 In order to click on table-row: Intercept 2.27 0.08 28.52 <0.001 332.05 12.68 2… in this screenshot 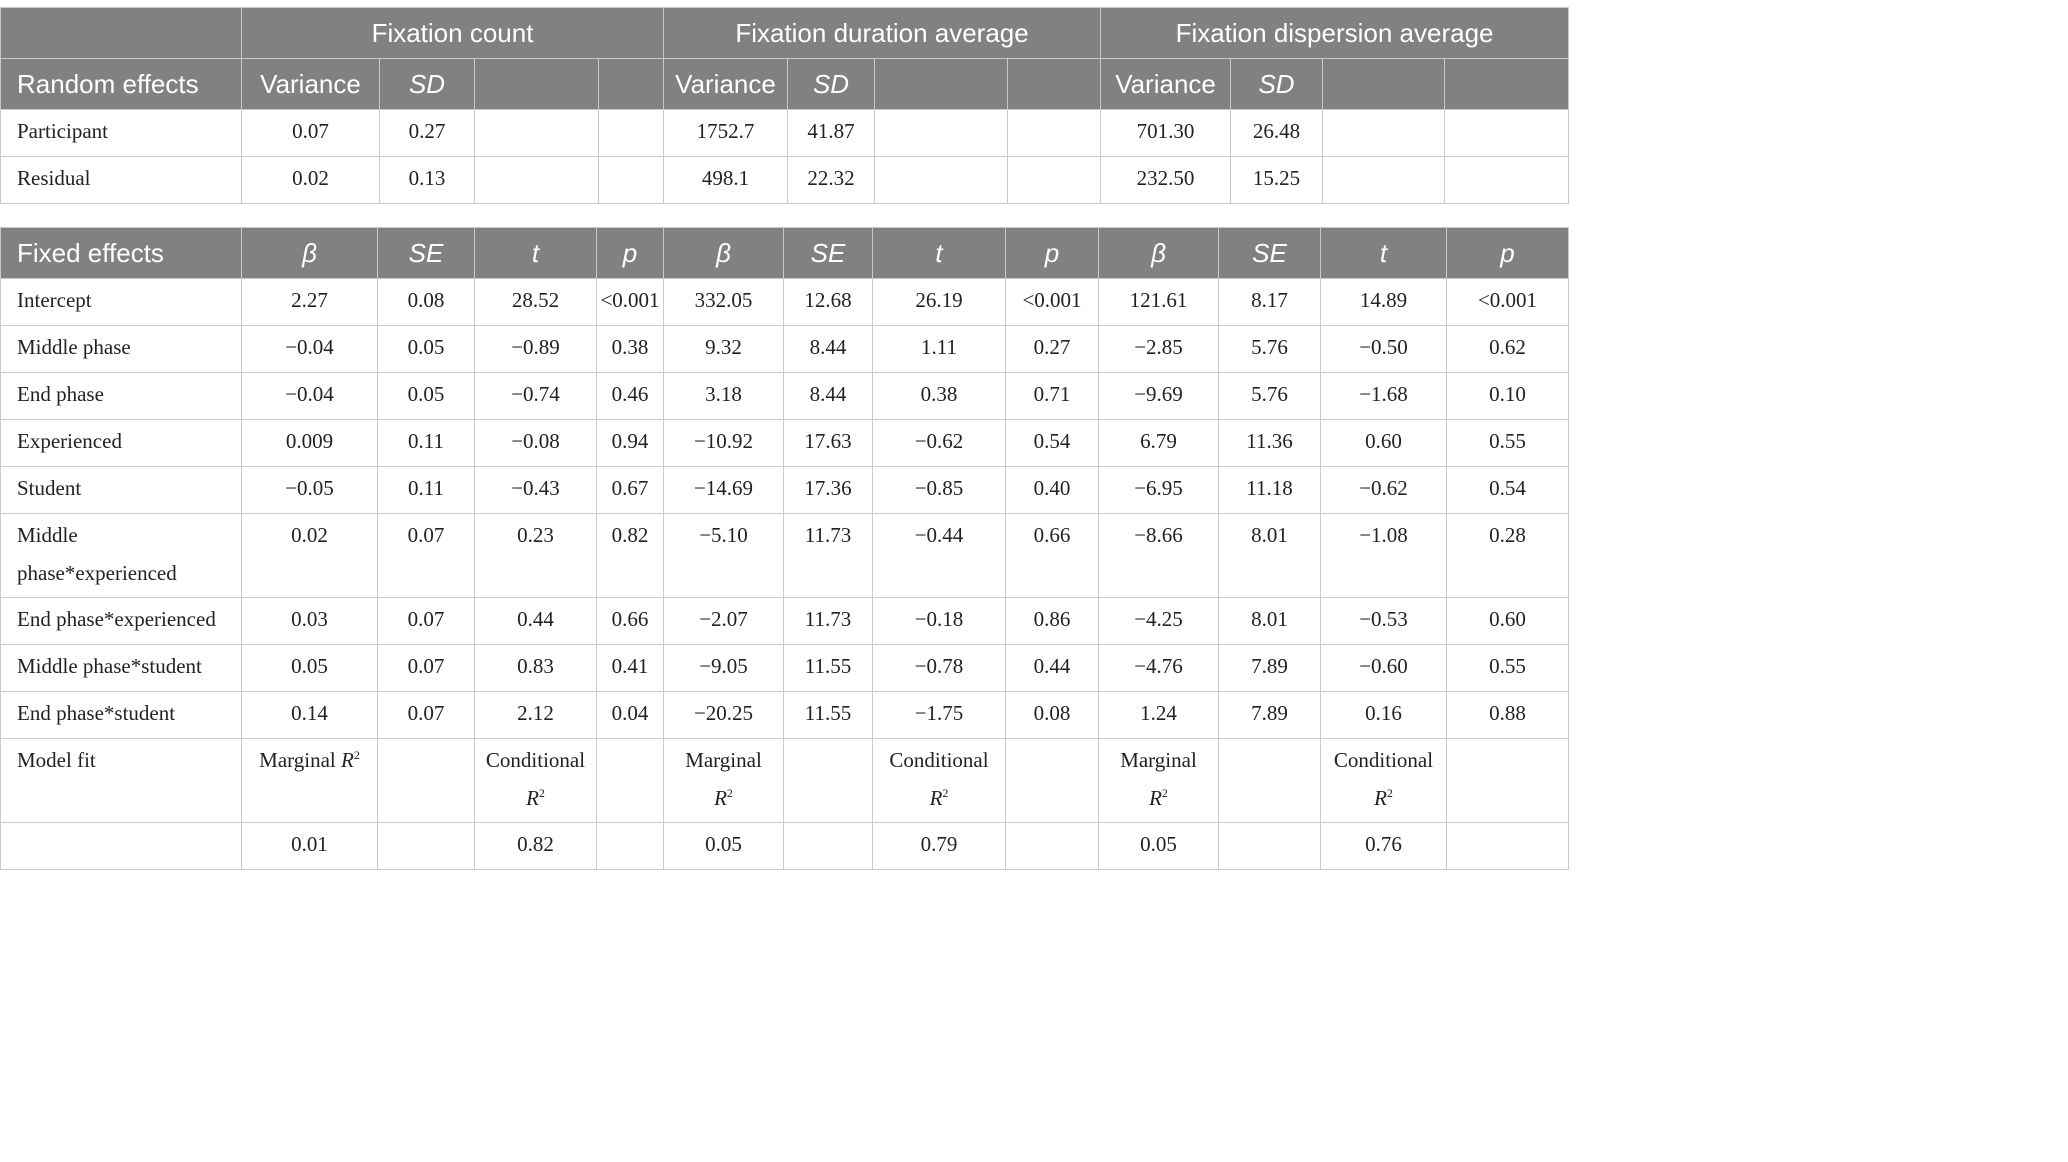, I will do `click(784, 302)`.